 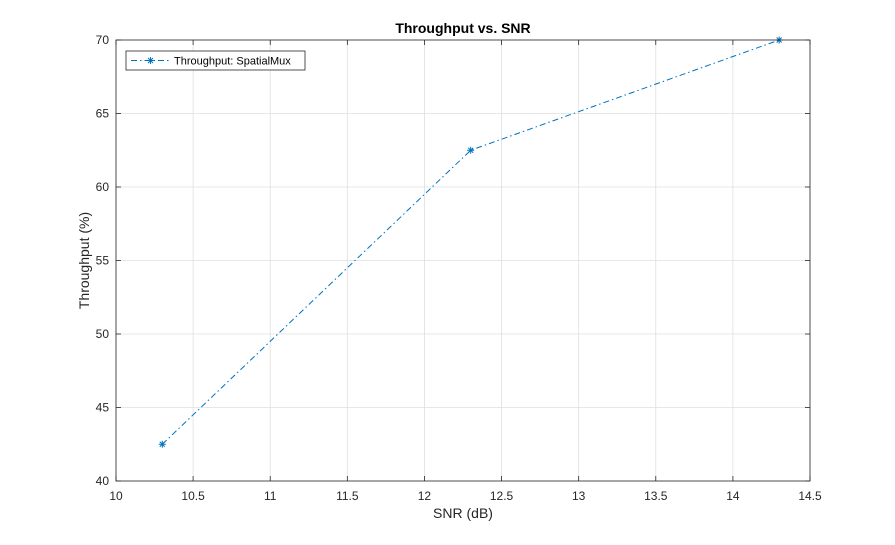 What do you see at coordinates (463, 513) in the screenshot?
I see `x-axis-label: SNR (dB)` at bounding box center [463, 513].